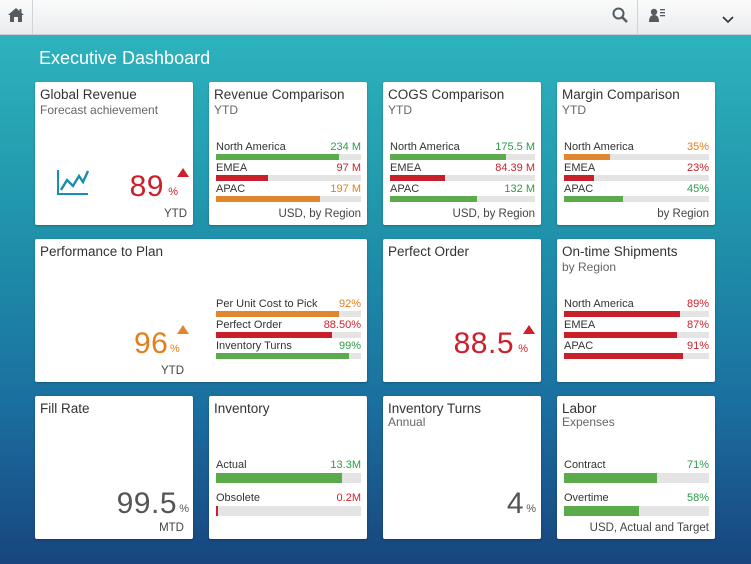 This screenshot has width=751, height=564. I want to click on bar-row: EMEA 97 M, so click(288, 172).